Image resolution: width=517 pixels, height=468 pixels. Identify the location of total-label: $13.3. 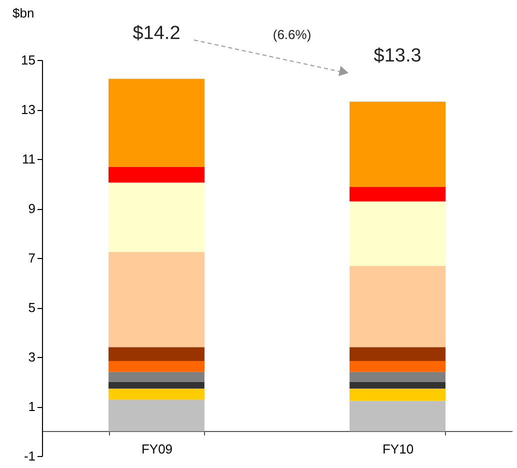
(398, 56).